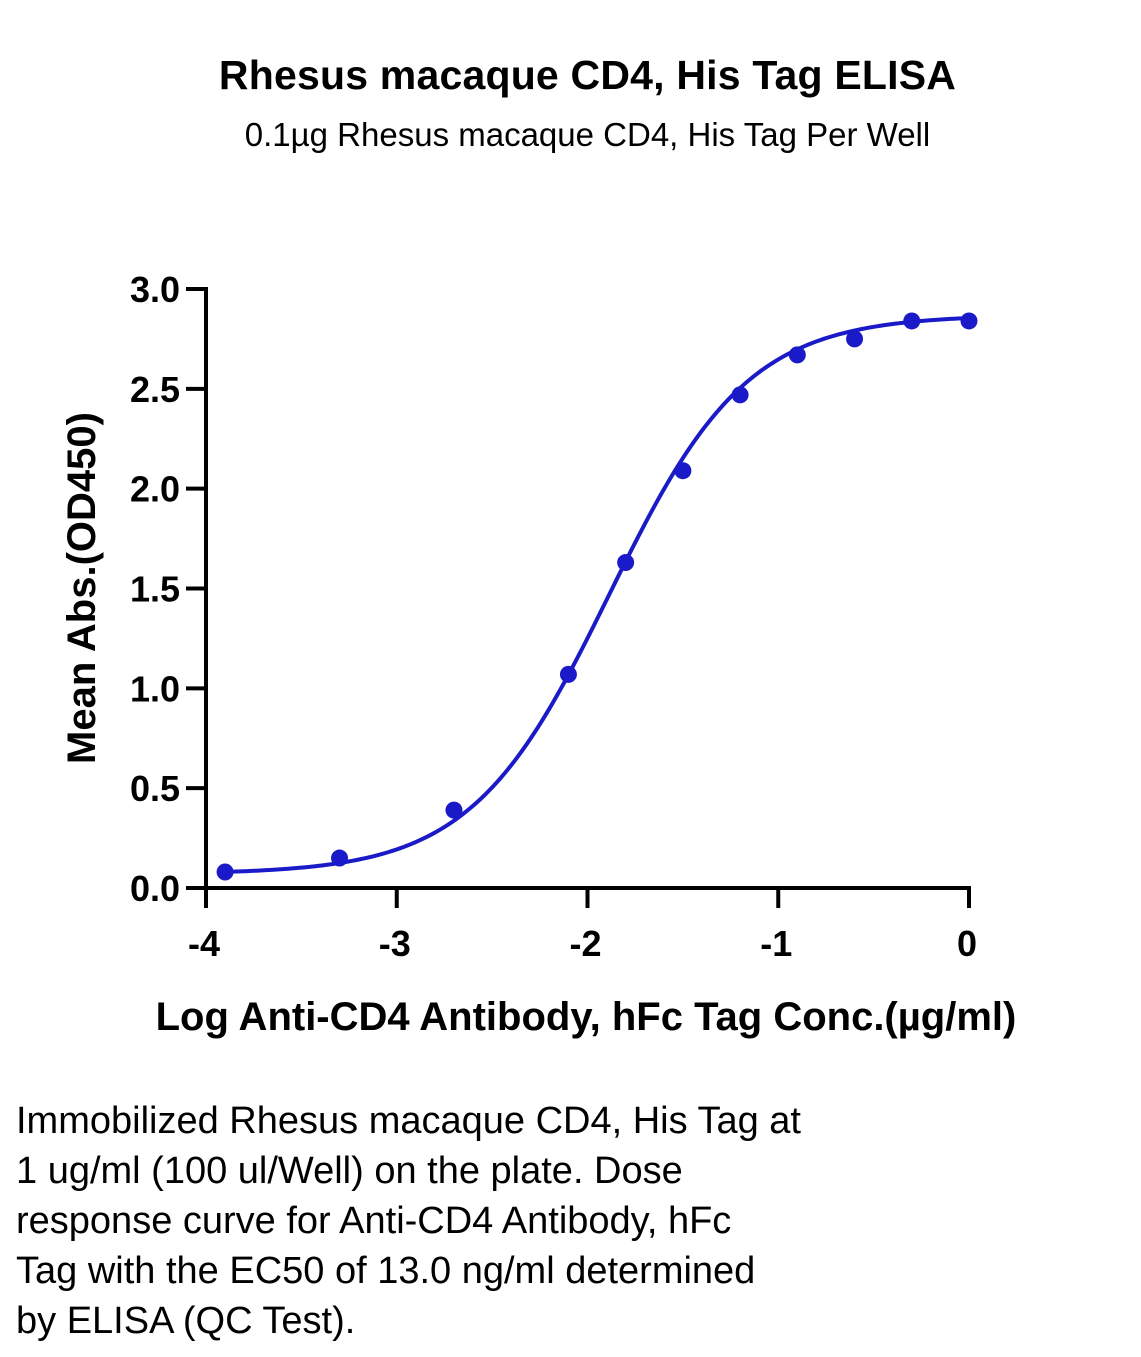 The height and width of the screenshot is (1357, 1141). I want to click on y-tick-label: 0.5, so click(155, 788).